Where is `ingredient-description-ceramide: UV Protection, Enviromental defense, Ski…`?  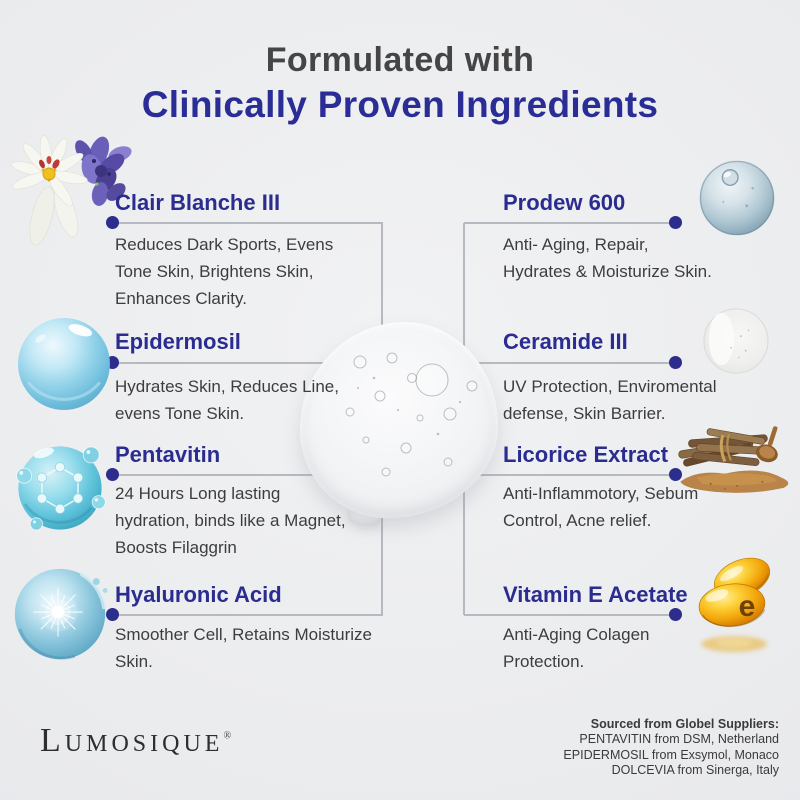 ingredient-description-ceramide: UV Protection, Enviromental defense, Ski… is located at coordinates (610, 400).